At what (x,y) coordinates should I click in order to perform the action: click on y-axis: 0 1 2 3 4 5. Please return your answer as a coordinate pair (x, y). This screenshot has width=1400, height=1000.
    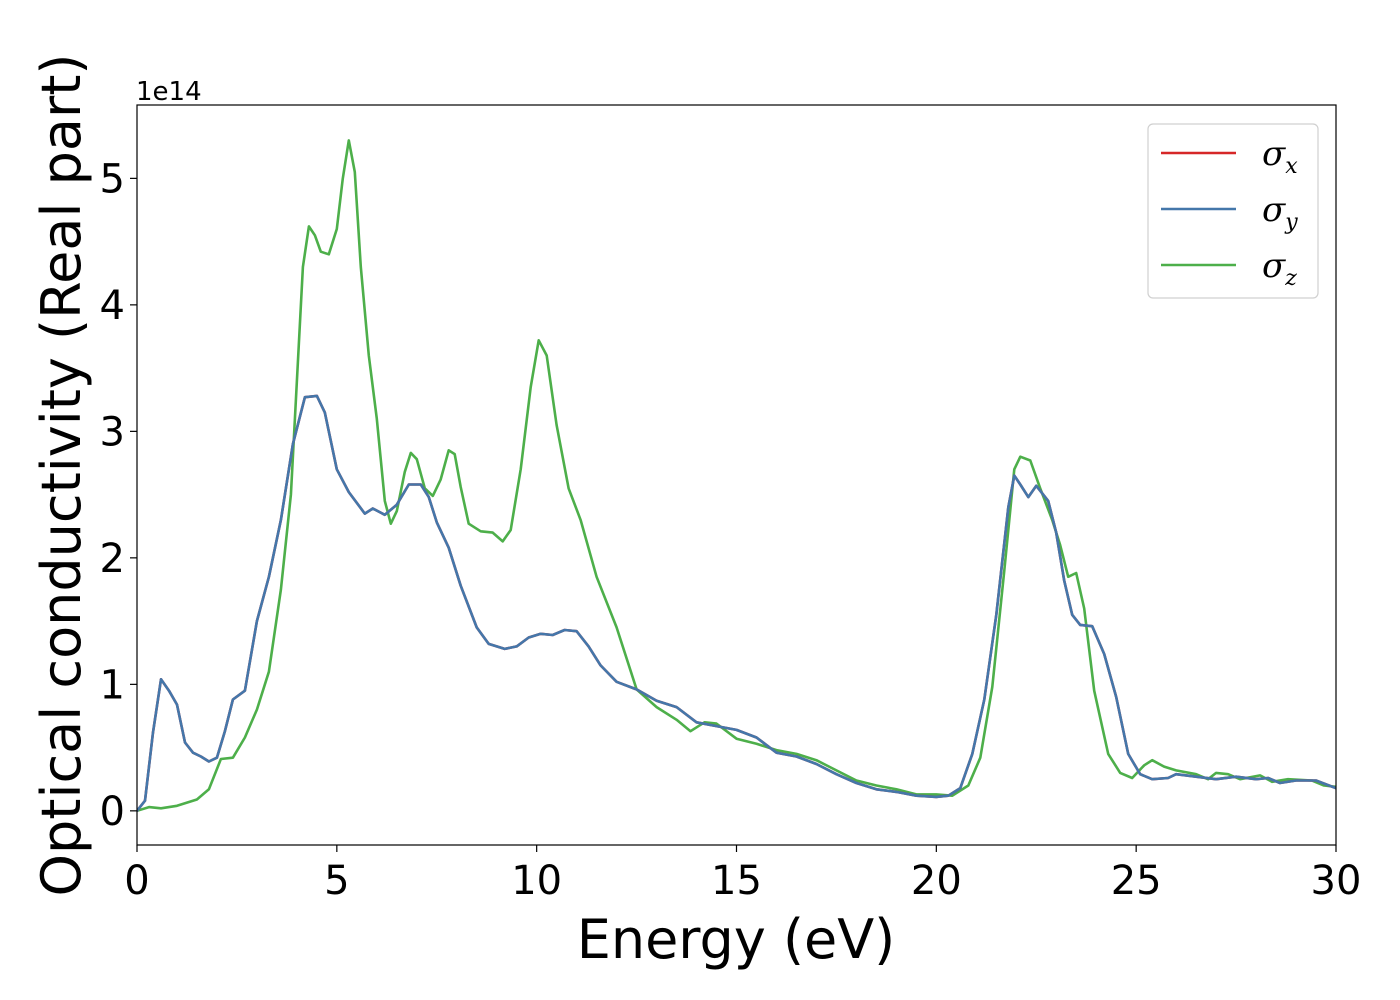
    Looking at the image, I should click on (118, 495).